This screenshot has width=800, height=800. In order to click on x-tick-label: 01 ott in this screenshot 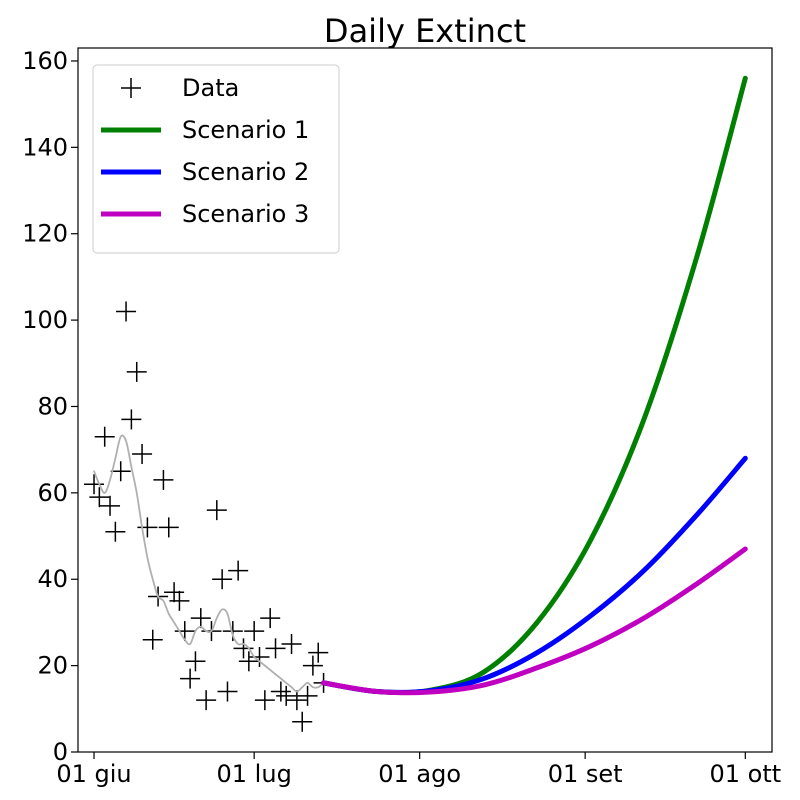, I will do `click(745, 774)`.